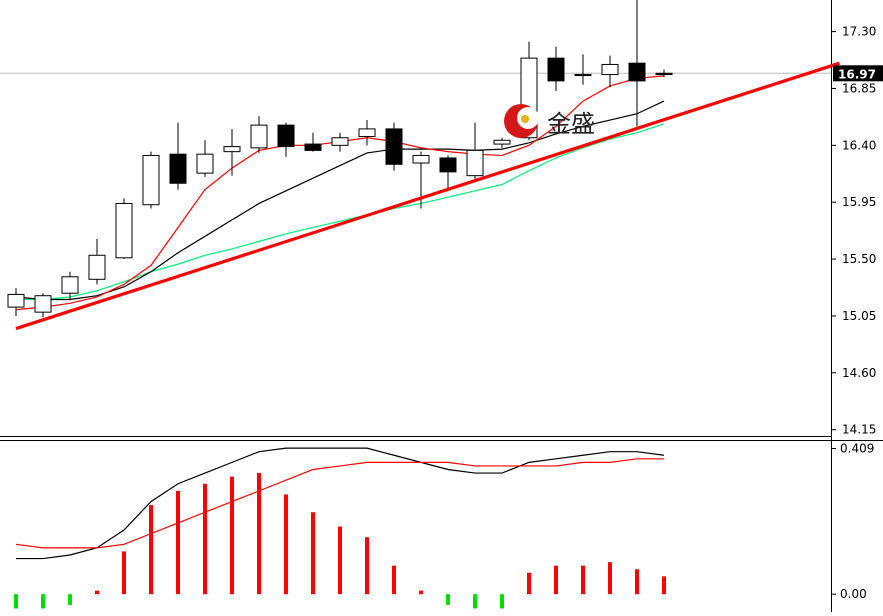  What do you see at coordinates (859, 145) in the screenshot?
I see `price-tick-label: 16.40` at bounding box center [859, 145].